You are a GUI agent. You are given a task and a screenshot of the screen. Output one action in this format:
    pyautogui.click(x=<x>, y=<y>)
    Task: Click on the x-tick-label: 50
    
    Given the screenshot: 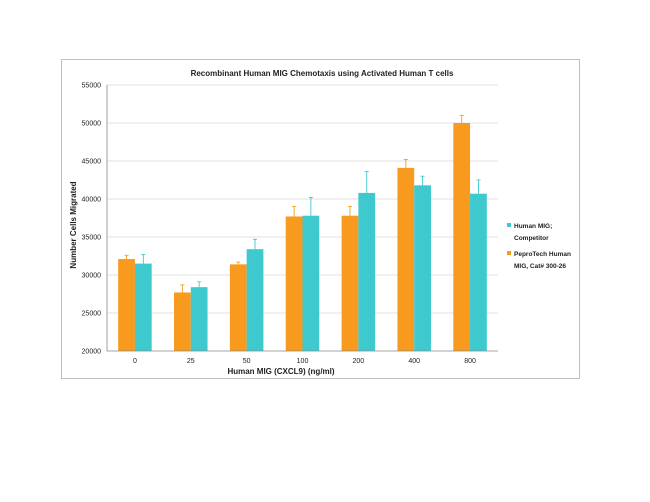 What is the action you would take?
    pyautogui.click(x=247, y=361)
    